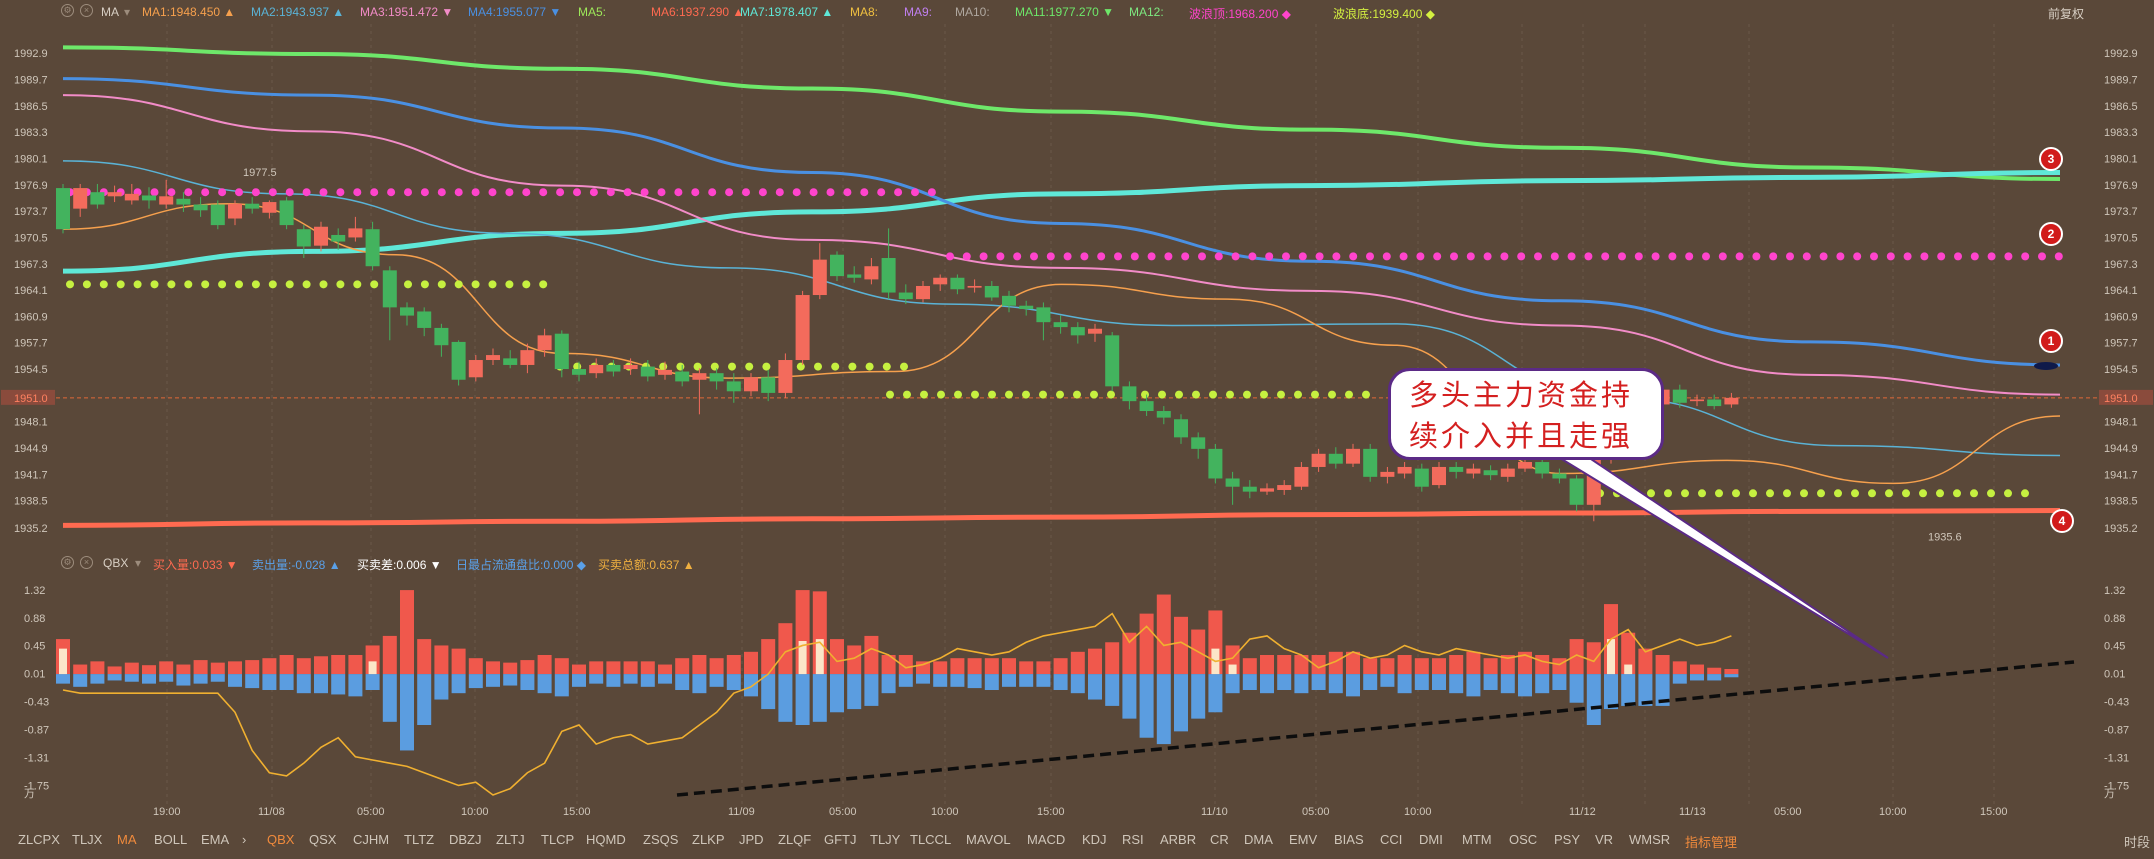  What do you see at coordinates (606, 839) in the screenshot?
I see `indicator-tab: HQMD` at bounding box center [606, 839].